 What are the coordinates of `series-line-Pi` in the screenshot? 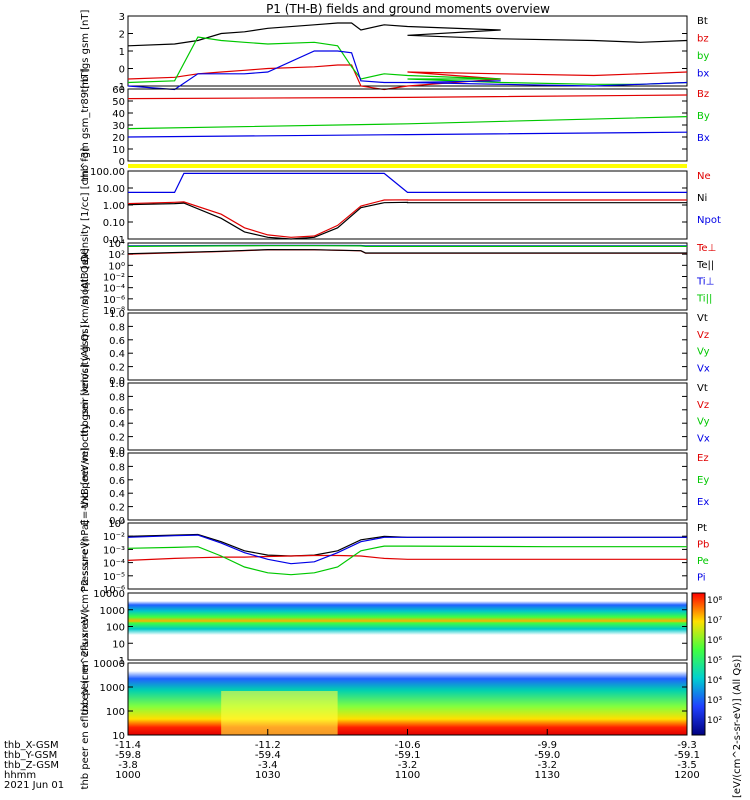 It's located at (407, 549).